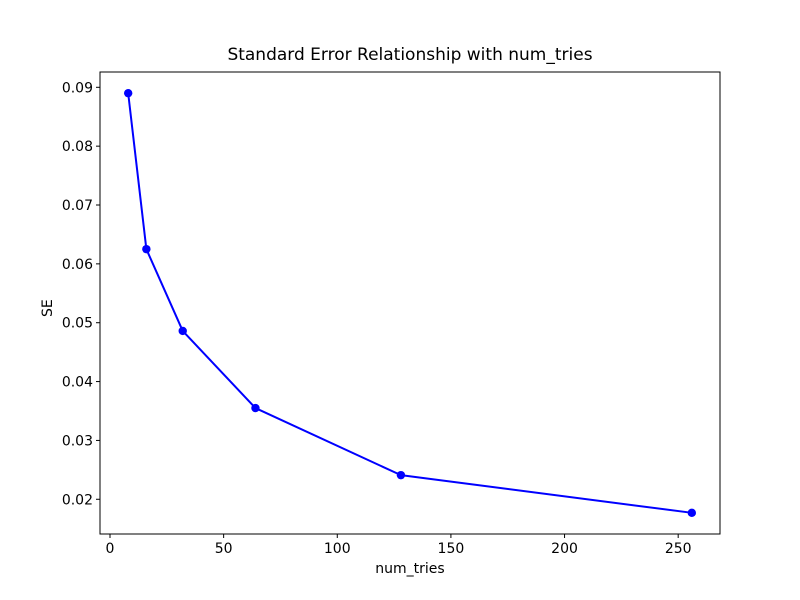  What do you see at coordinates (678, 549) in the screenshot?
I see `x-tick-label: 250` at bounding box center [678, 549].